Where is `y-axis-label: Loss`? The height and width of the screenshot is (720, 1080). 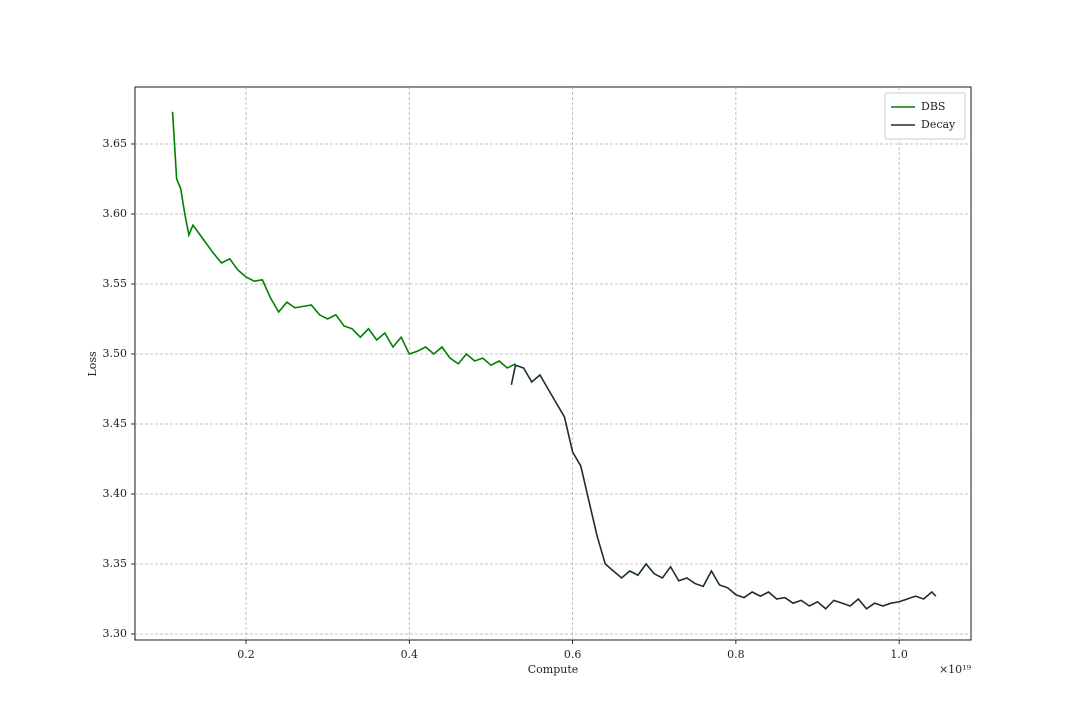 y-axis-label: Loss is located at coordinates (92, 364).